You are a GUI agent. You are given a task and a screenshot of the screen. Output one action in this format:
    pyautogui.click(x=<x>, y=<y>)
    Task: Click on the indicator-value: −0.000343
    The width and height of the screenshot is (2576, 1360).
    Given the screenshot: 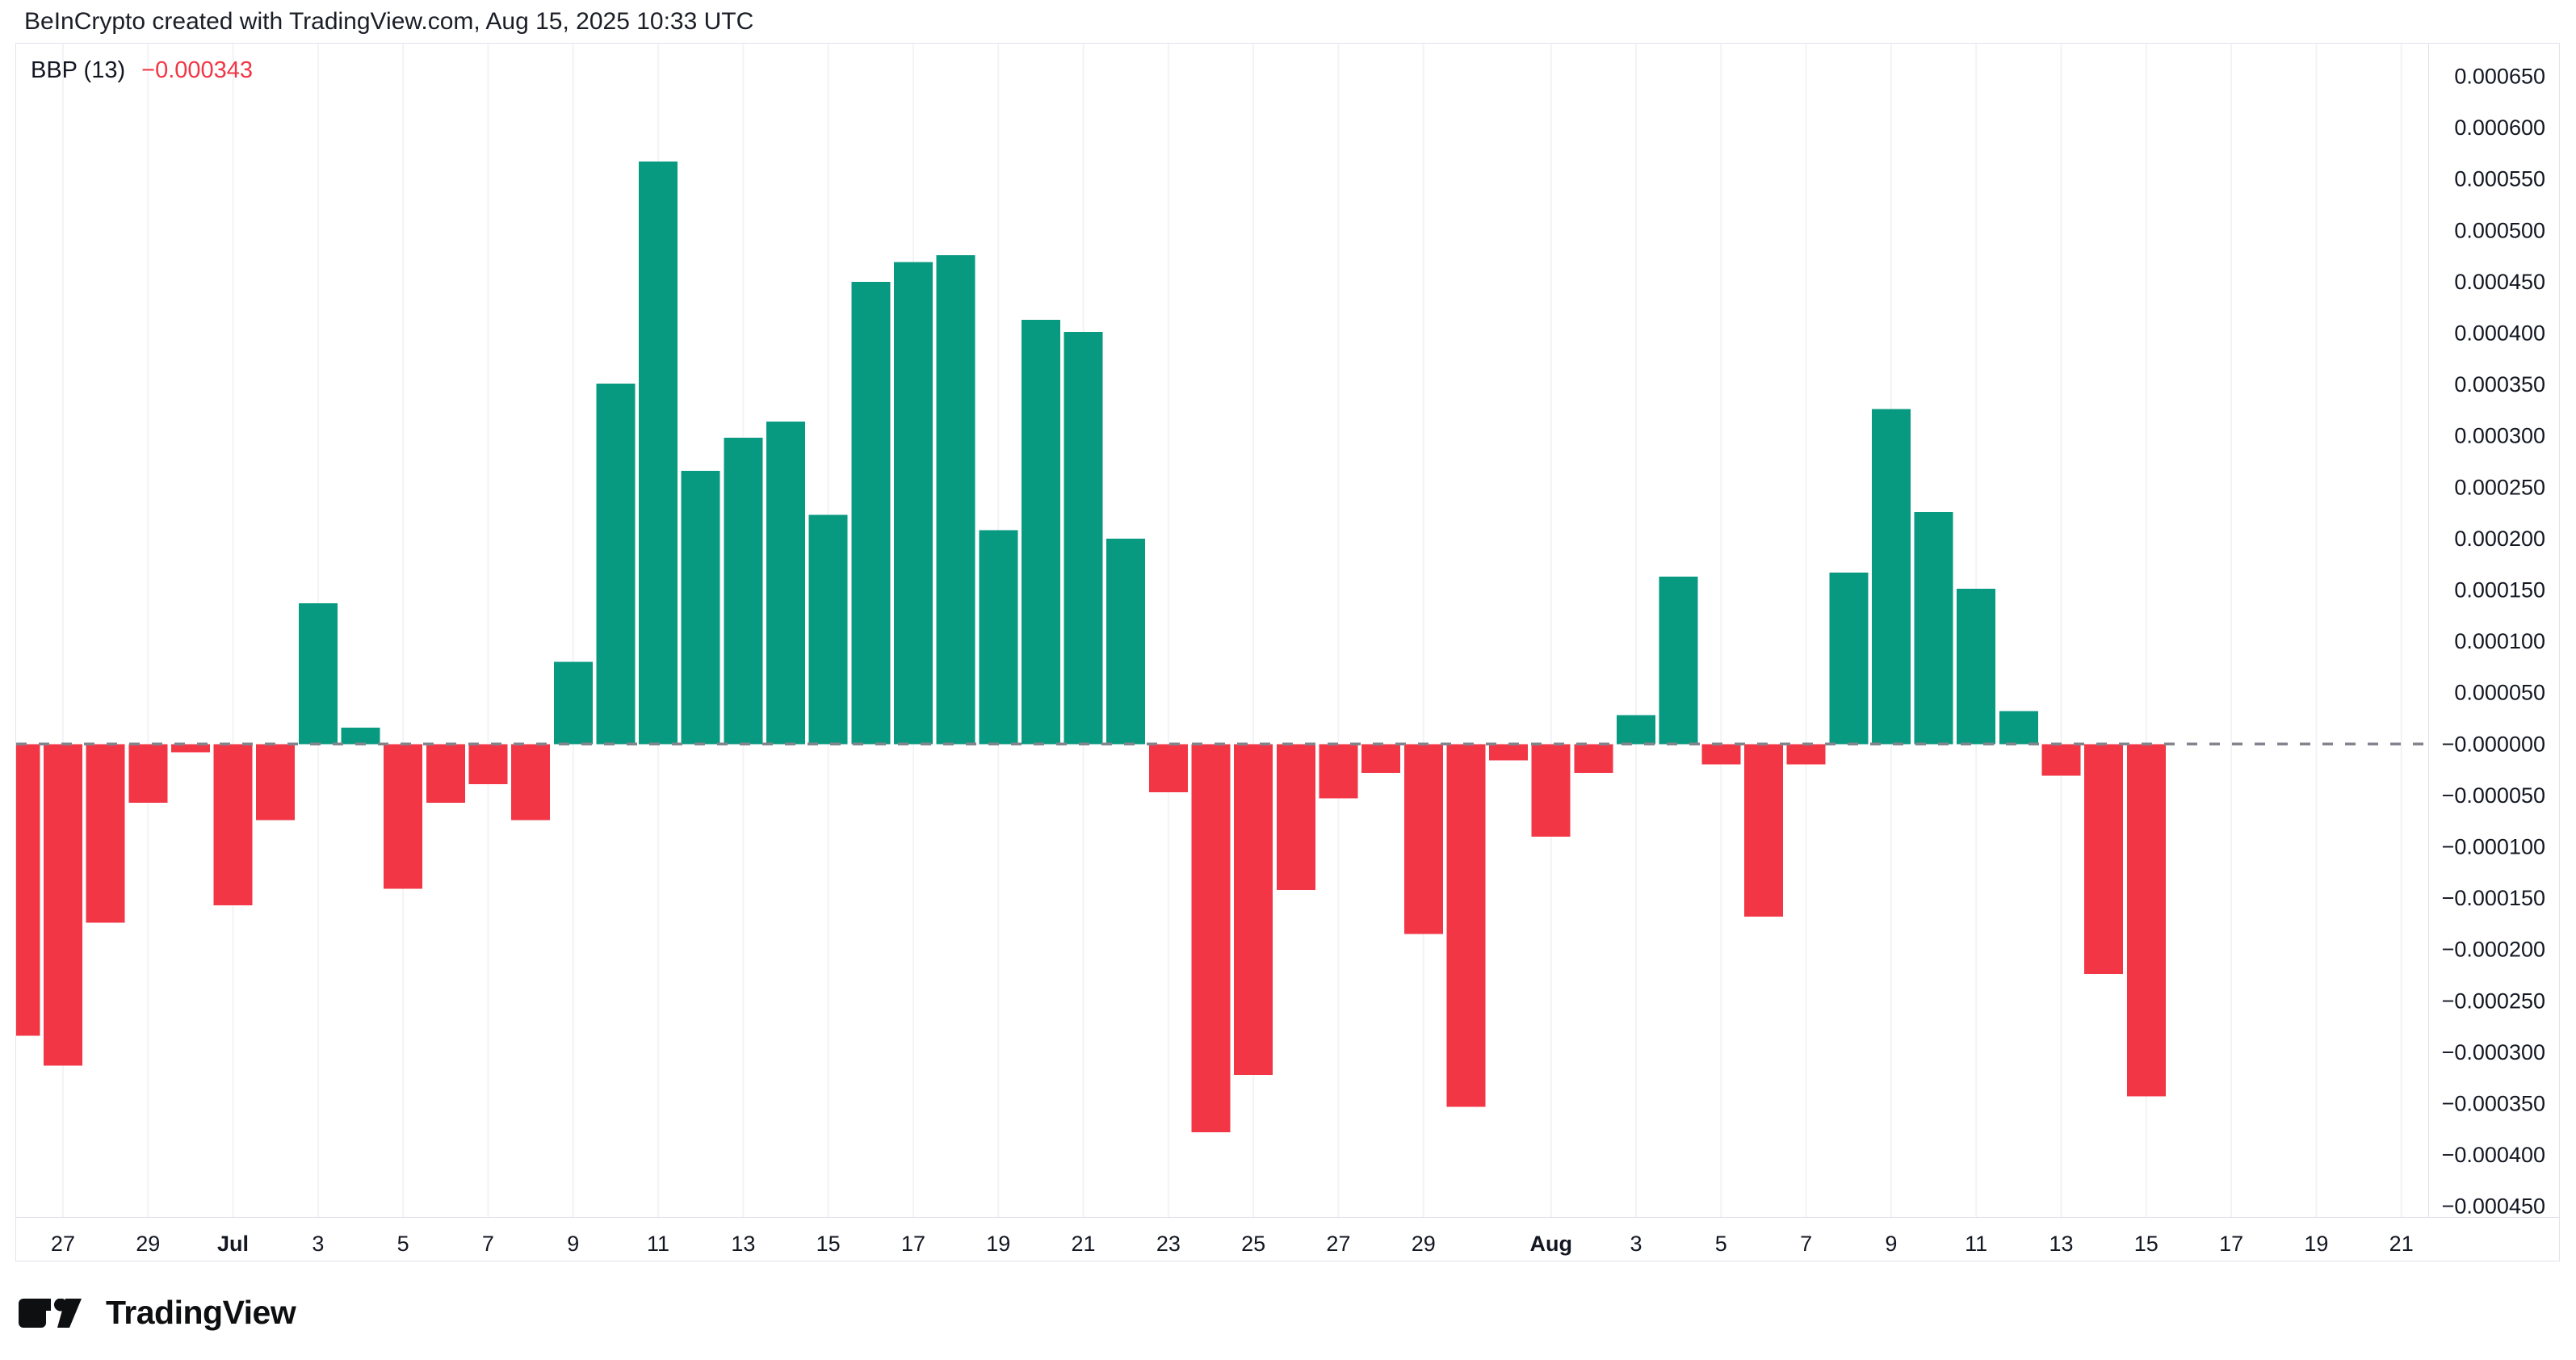 What is the action you would take?
    pyautogui.click(x=197, y=70)
    